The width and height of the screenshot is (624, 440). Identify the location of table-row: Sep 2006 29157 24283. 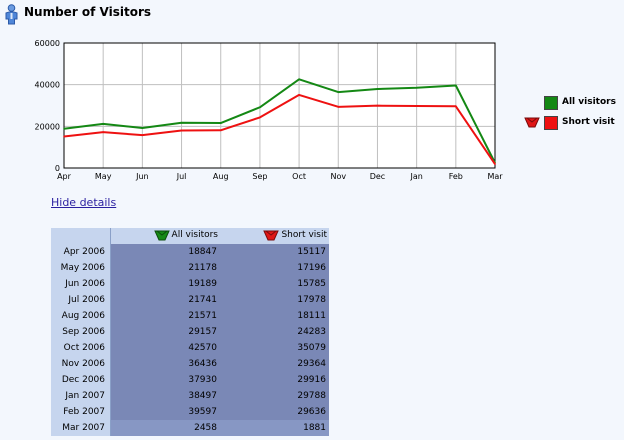
(190, 332).